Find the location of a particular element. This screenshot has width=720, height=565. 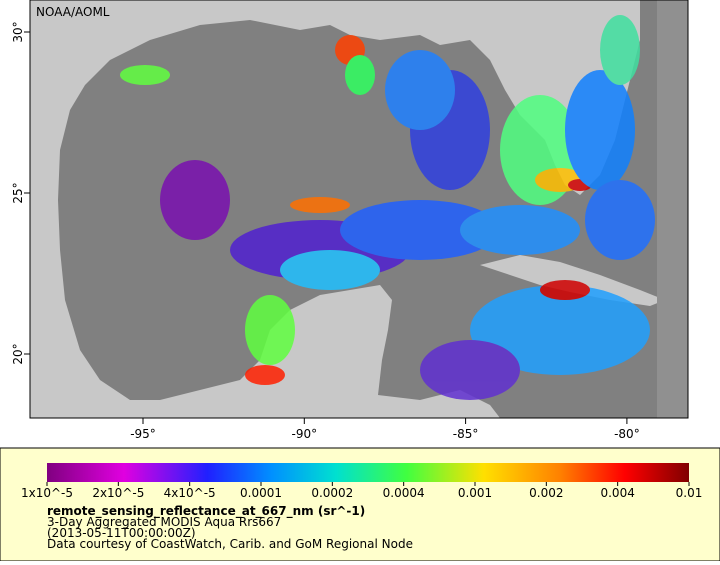

lon-label: -80° is located at coordinates (627, 434).